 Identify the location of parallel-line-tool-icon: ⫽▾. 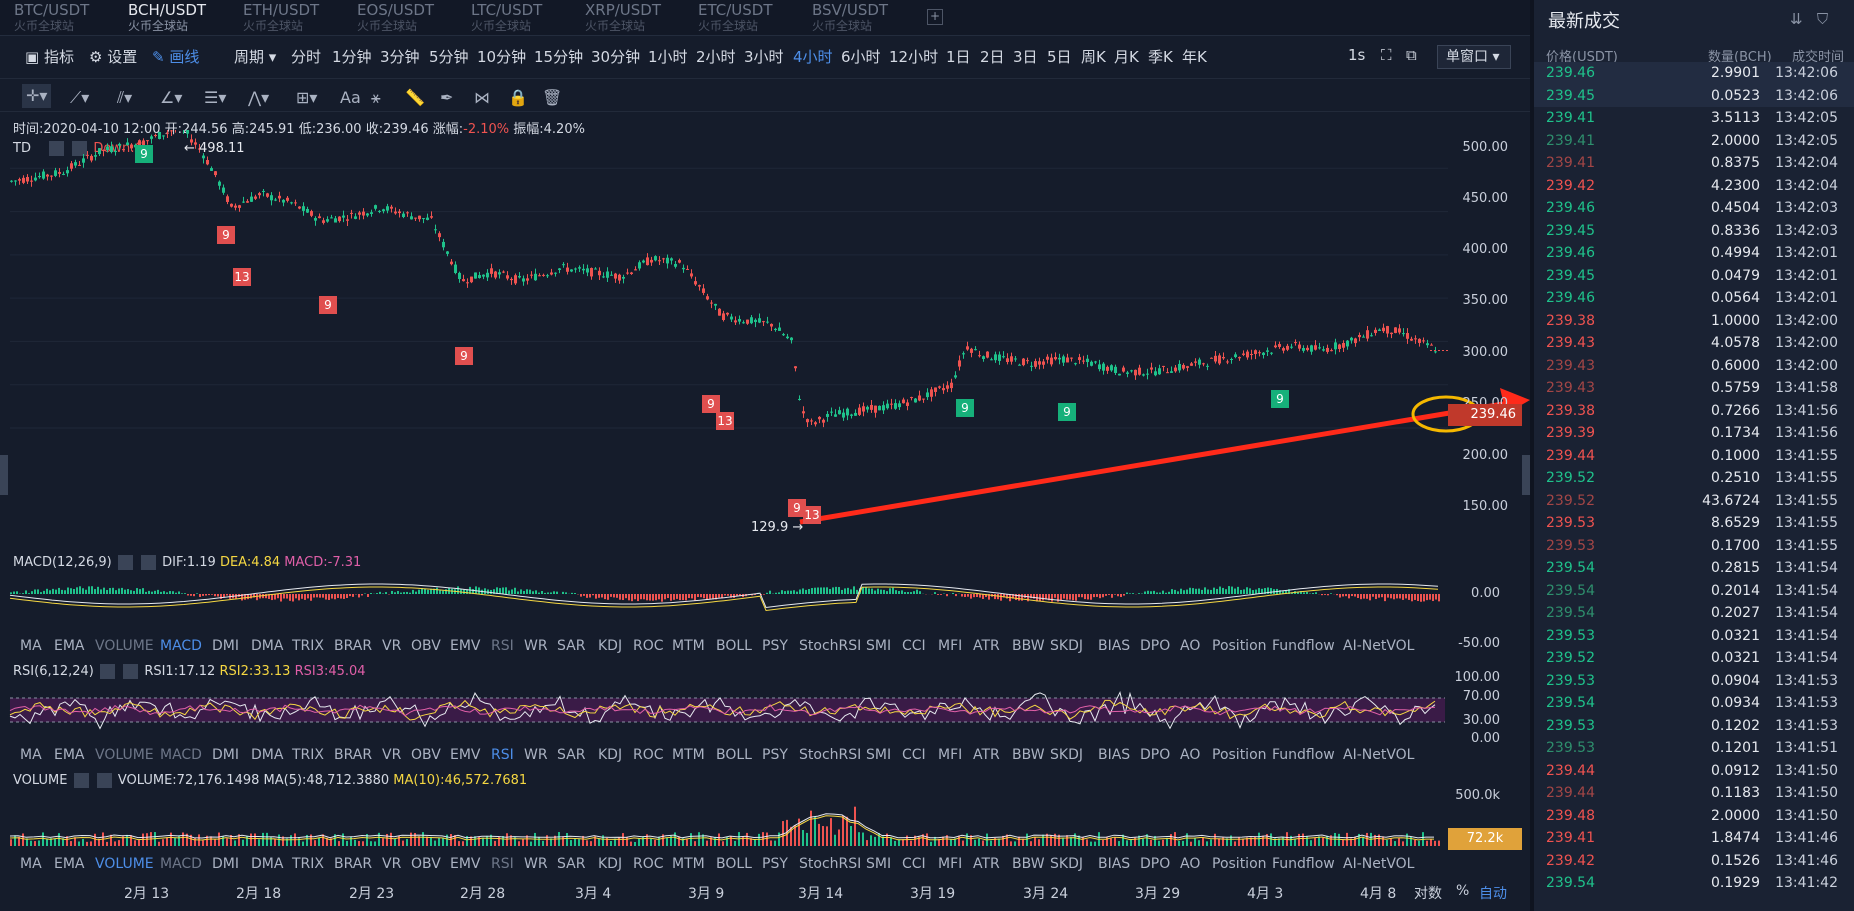
(125, 97).